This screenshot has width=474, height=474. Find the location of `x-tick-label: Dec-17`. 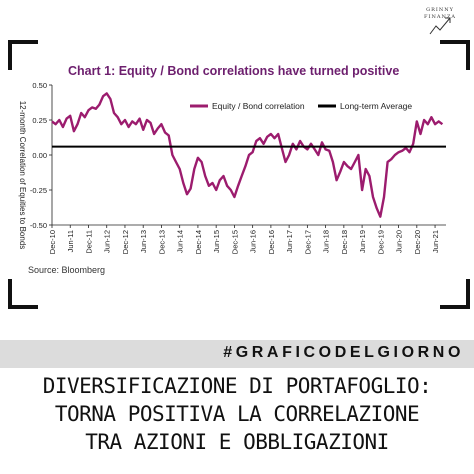

x-tick-label: Dec-17 is located at coordinates (307, 242).